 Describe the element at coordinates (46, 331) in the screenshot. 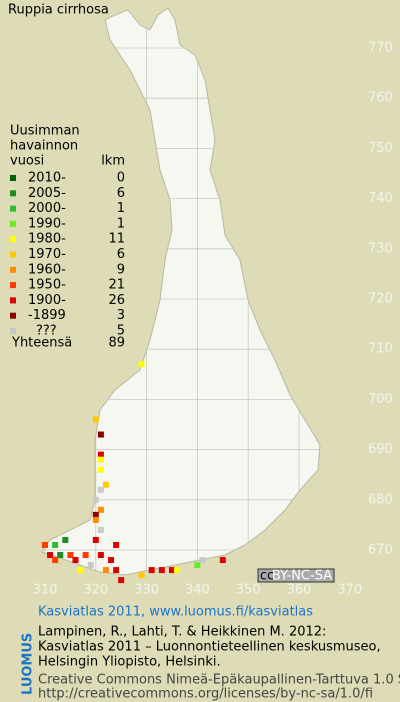

I see `legend-label: ???` at that location.